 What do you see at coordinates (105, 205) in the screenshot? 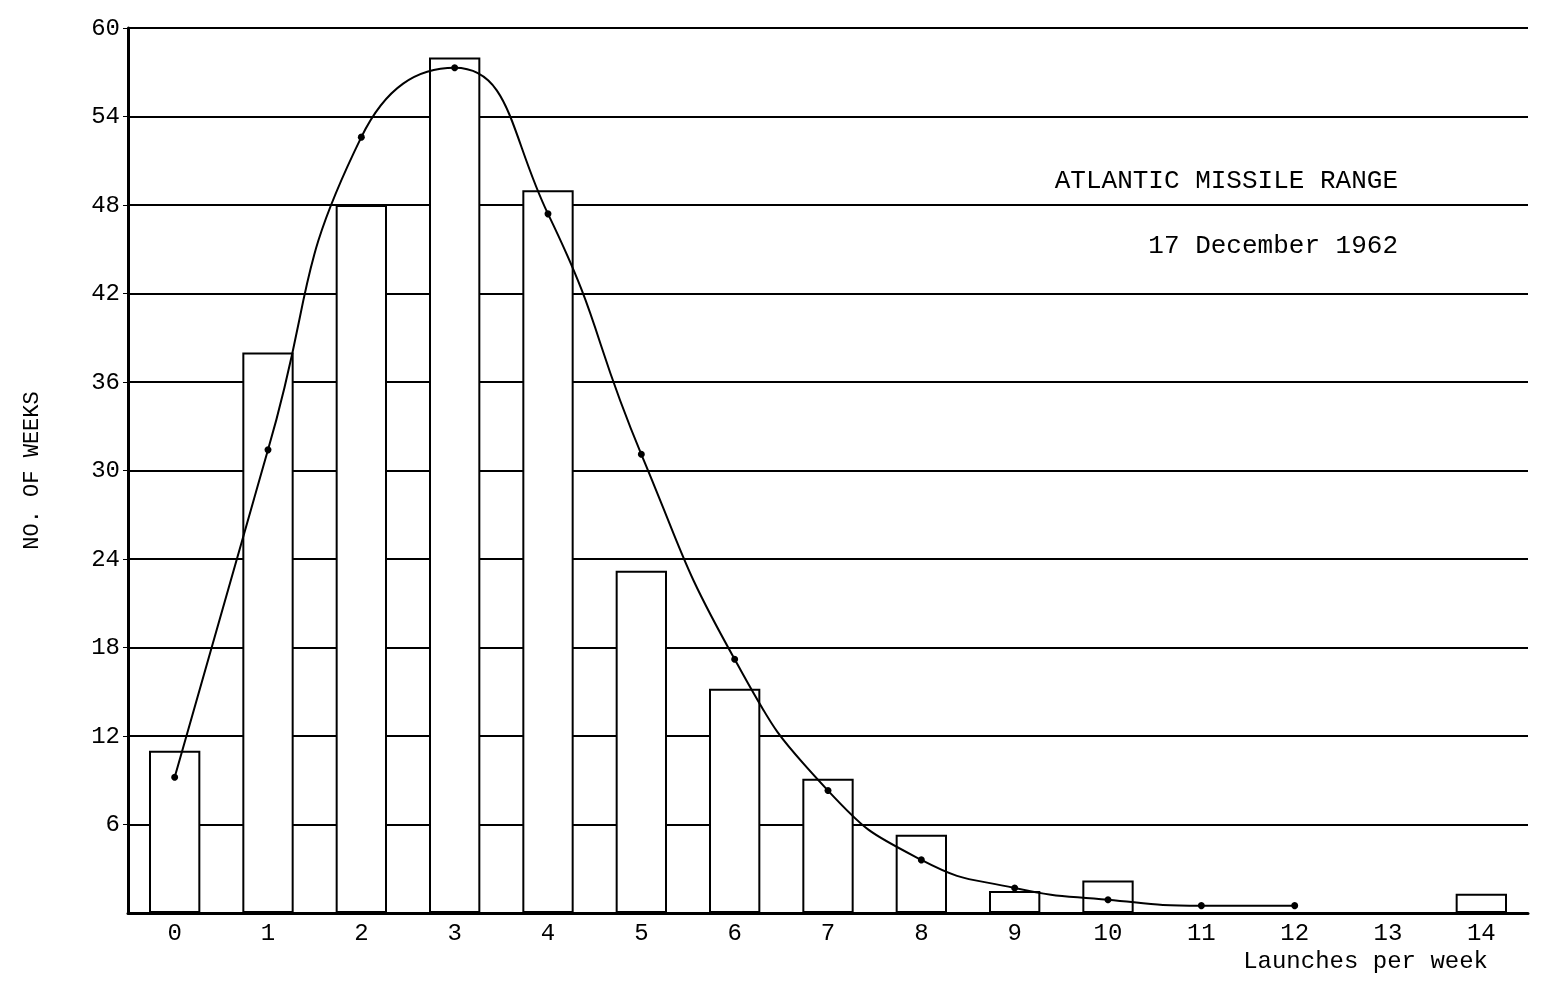
I see `y-tick-label: 48` at bounding box center [105, 205].